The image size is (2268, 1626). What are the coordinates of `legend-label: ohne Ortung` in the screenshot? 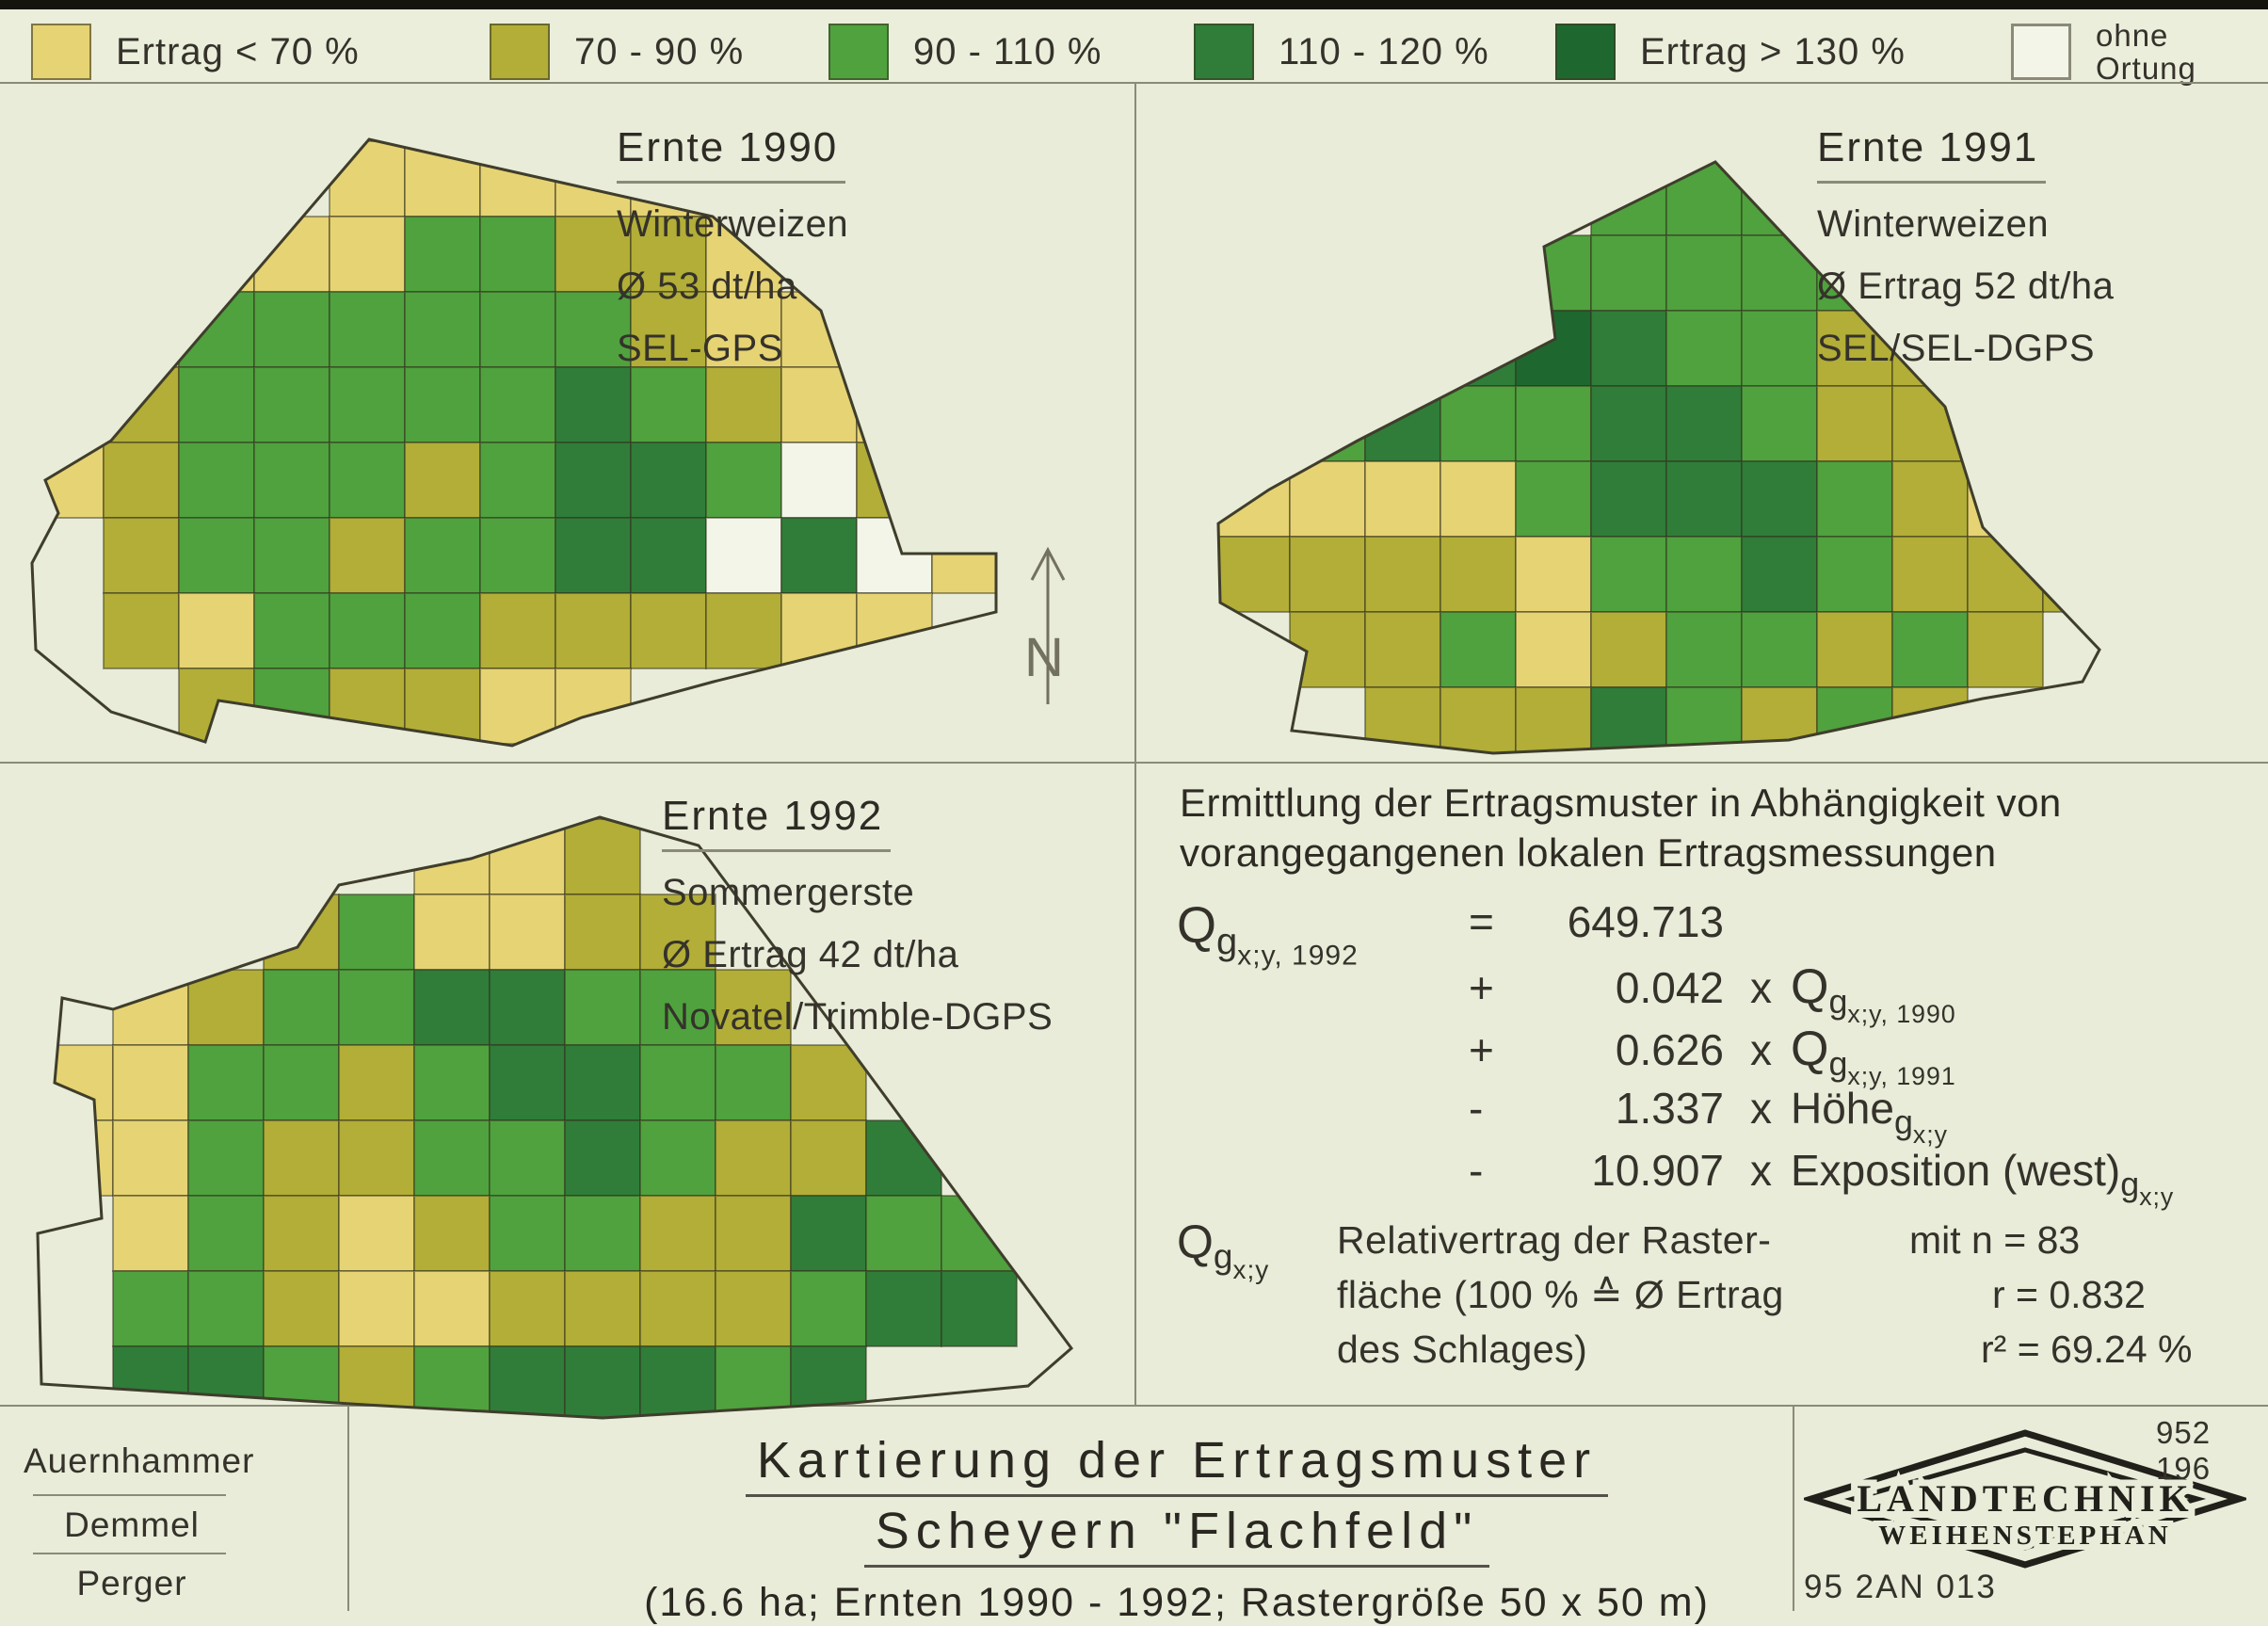 It's located at (2146, 51).